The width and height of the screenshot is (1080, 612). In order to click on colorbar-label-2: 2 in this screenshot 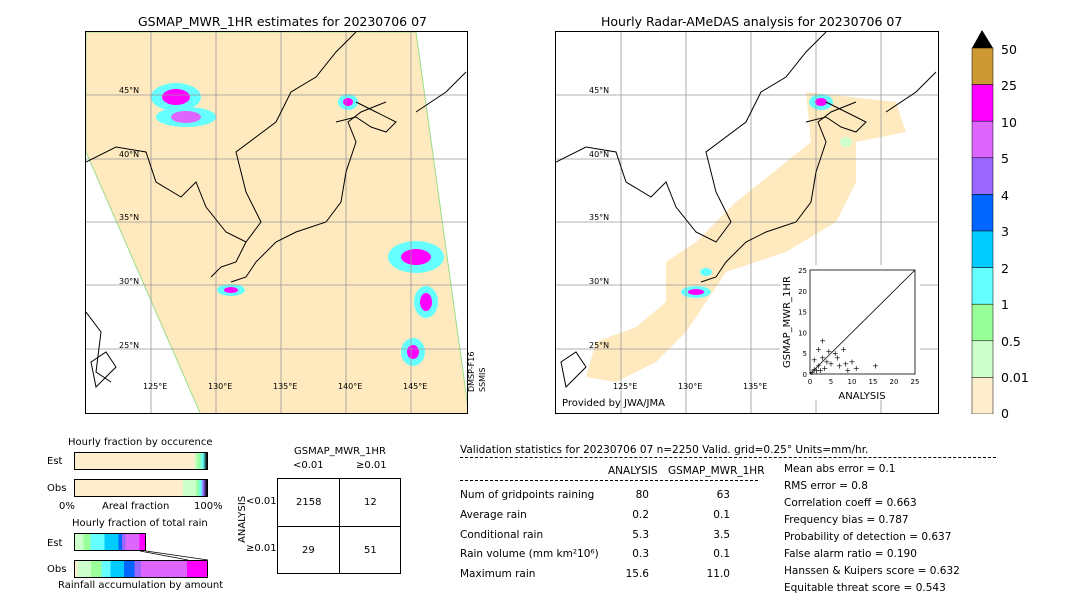, I will do `click(1005, 268)`.